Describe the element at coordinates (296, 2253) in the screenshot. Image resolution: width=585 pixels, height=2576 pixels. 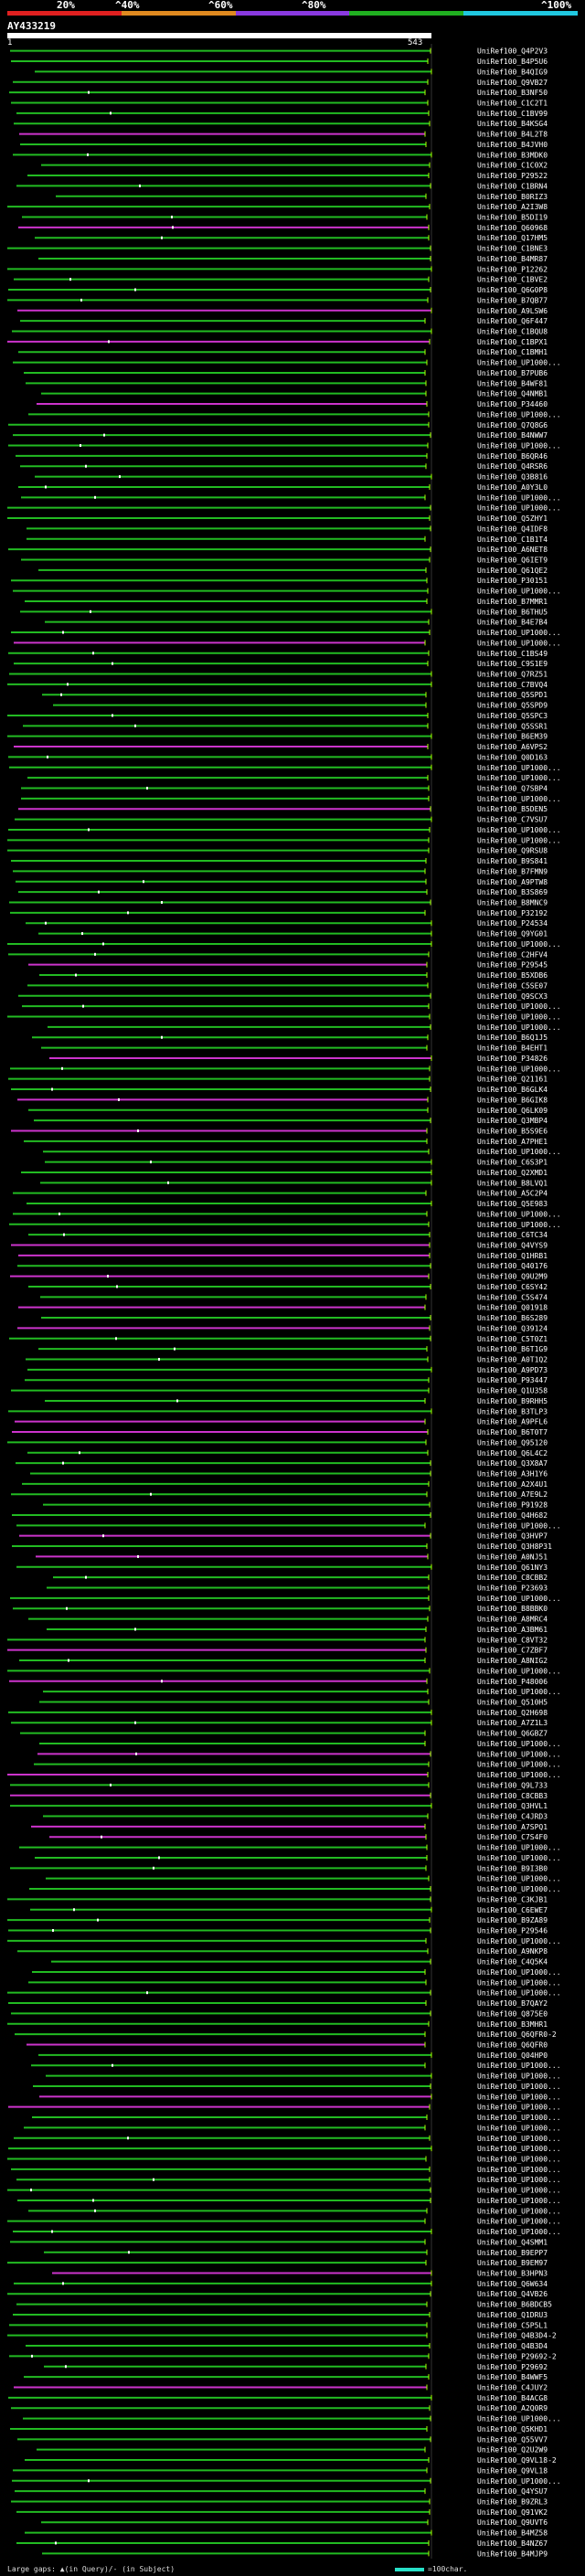
I see `hit-row: UniRef100_B9EPP7` at that location.